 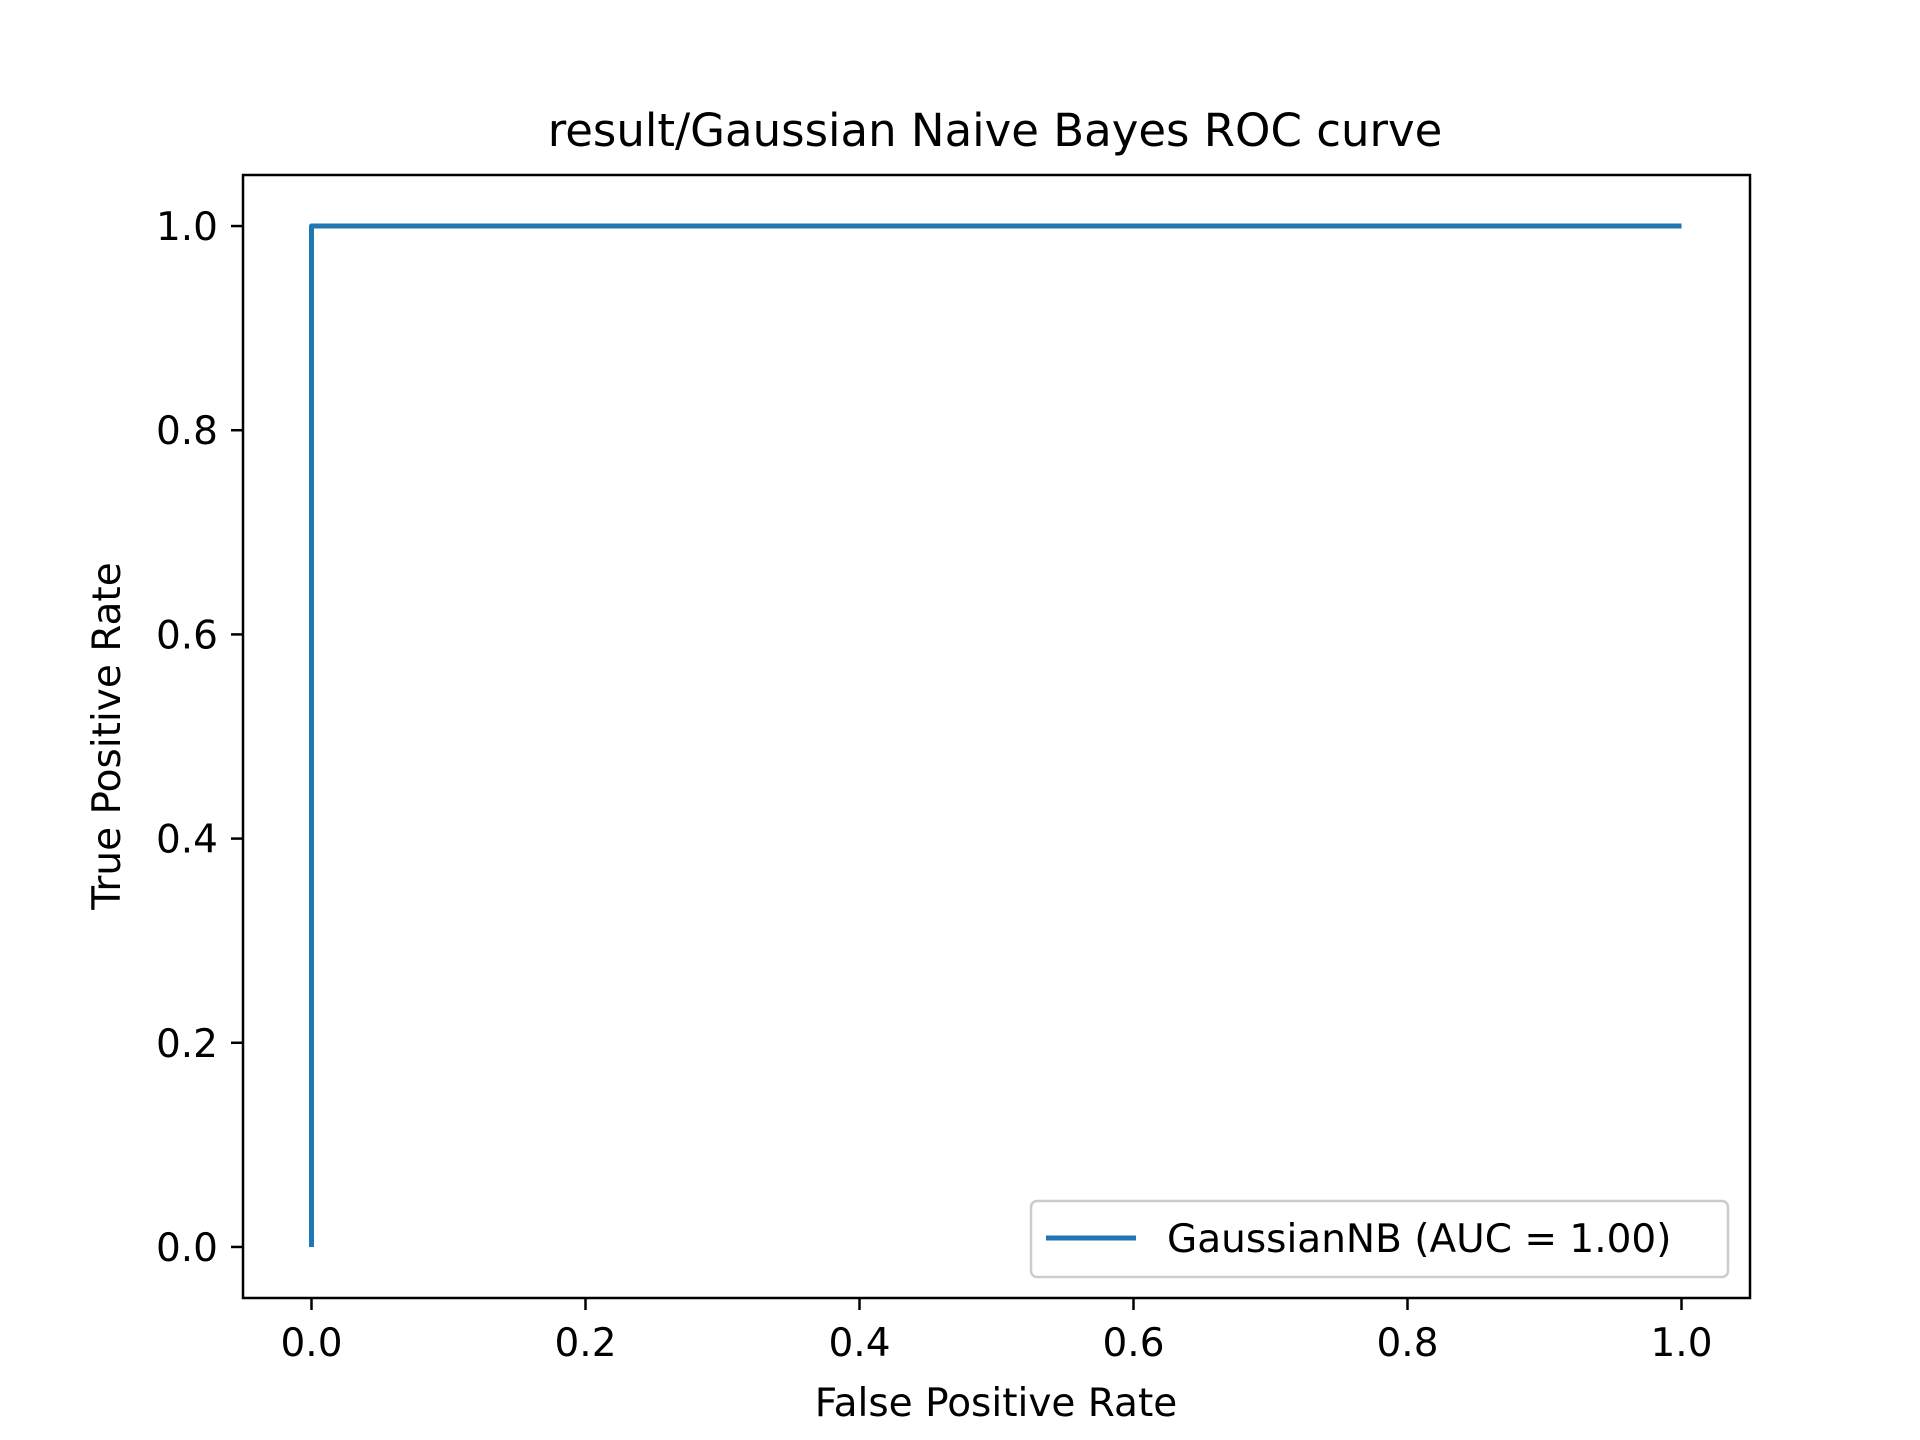 What do you see at coordinates (1133, 1343) in the screenshot?
I see `x-tick-label: 0.6` at bounding box center [1133, 1343].